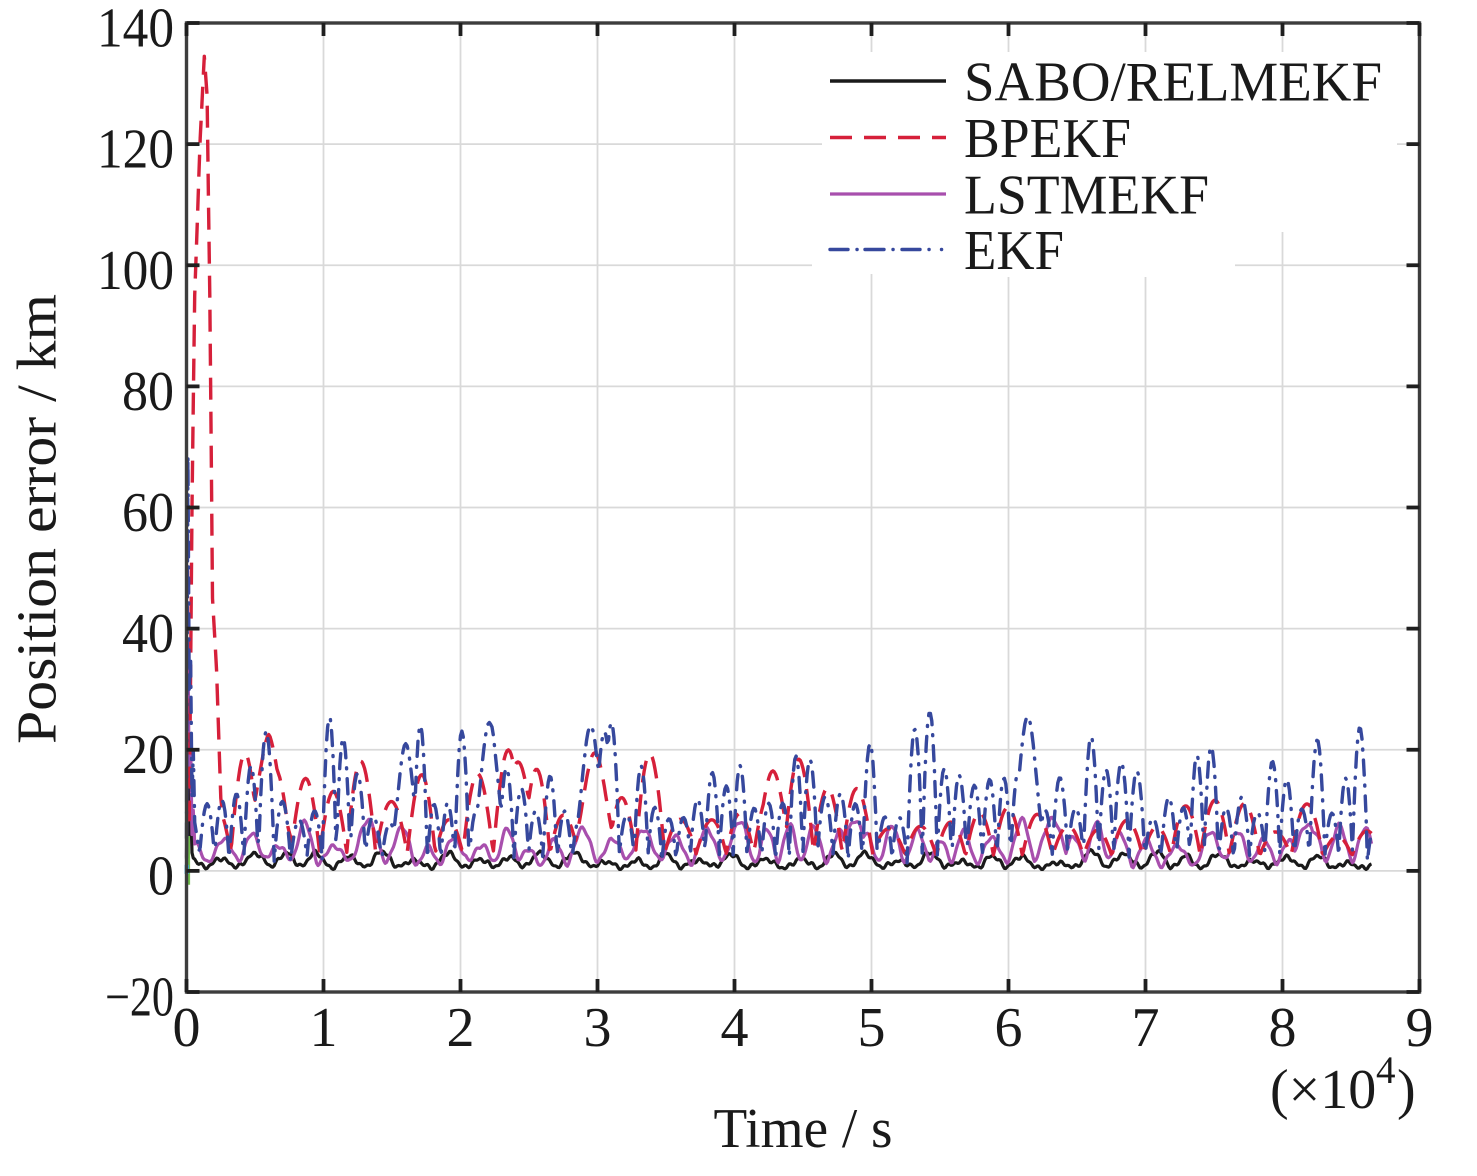  What do you see at coordinates (872, 1028) in the screenshot?
I see `svg-text: 5` at bounding box center [872, 1028].